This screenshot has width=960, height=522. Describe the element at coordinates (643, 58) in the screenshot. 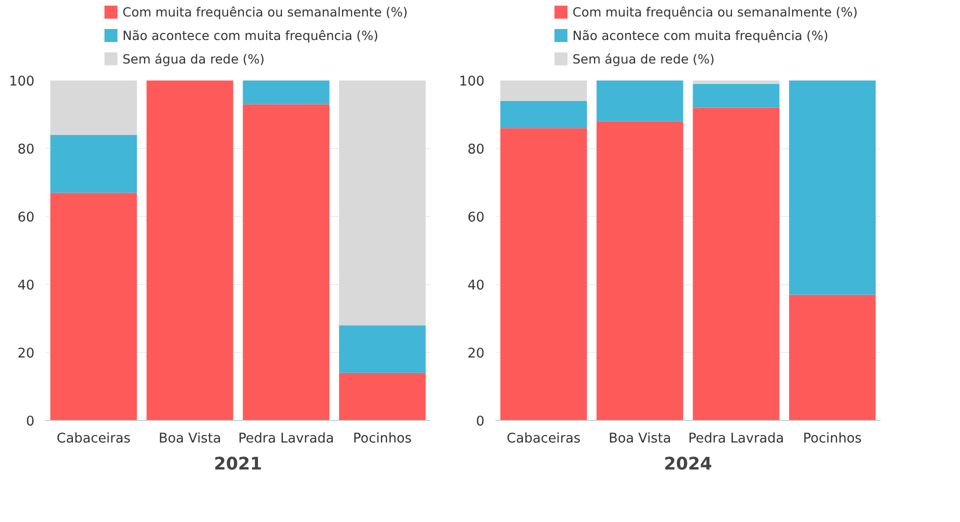

I see `legend-label: Sem água de rede (%)` at that location.